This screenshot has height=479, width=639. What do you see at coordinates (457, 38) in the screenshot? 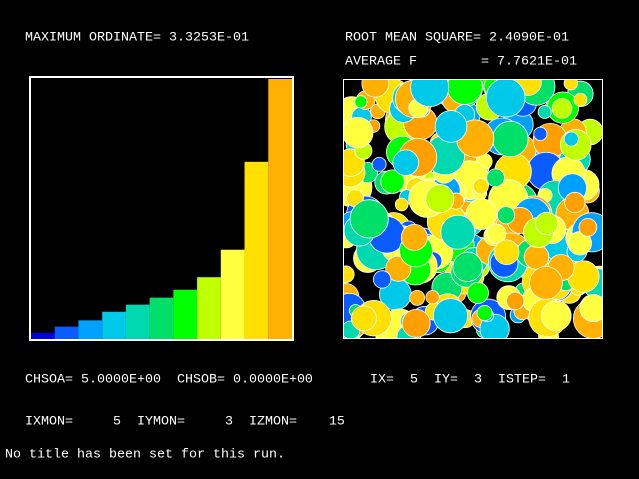
I see `rms: ROOT MEAN SQUARE= 2.4090E-01` at bounding box center [457, 38].